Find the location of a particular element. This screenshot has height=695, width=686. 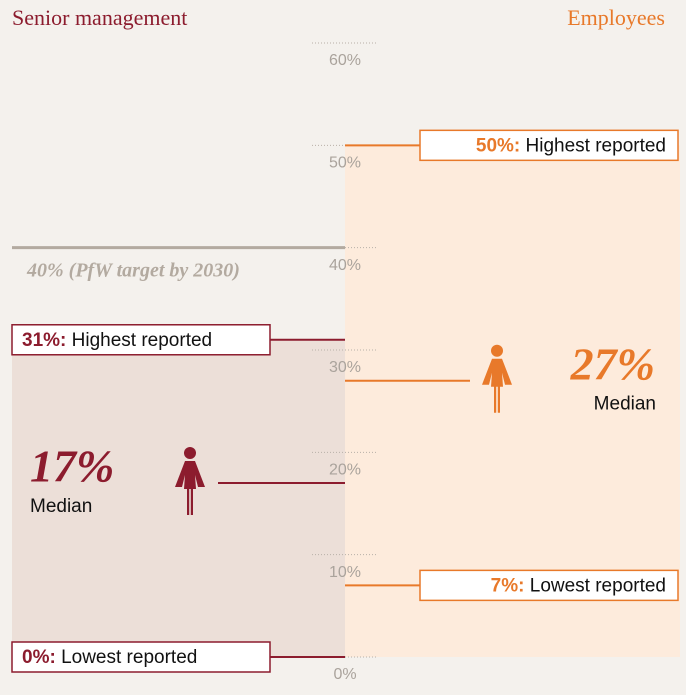

median-value: 17% is located at coordinates (72, 466).